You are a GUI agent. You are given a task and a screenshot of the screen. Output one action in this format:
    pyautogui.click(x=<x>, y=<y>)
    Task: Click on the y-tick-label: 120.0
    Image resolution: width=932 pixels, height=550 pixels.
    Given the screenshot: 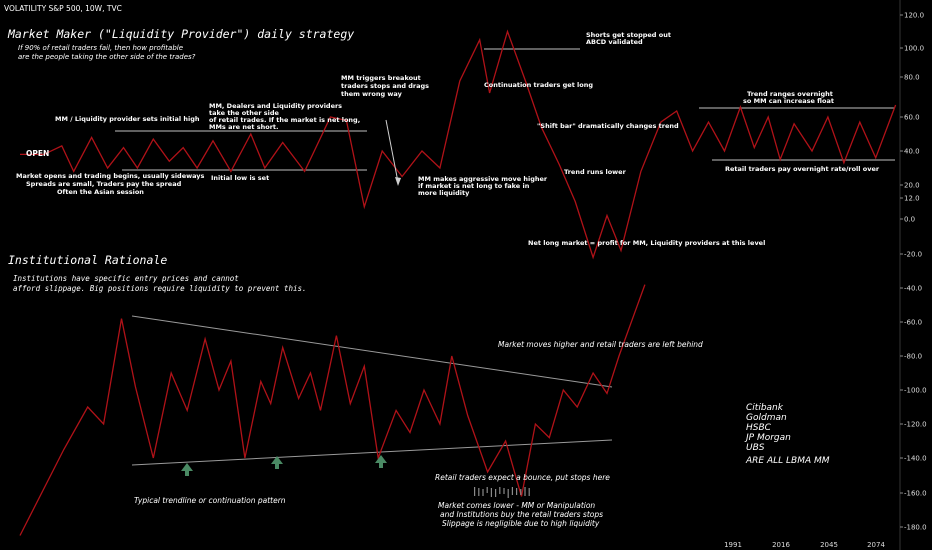 What is the action you would take?
    pyautogui.click(x=914, y=16)
    